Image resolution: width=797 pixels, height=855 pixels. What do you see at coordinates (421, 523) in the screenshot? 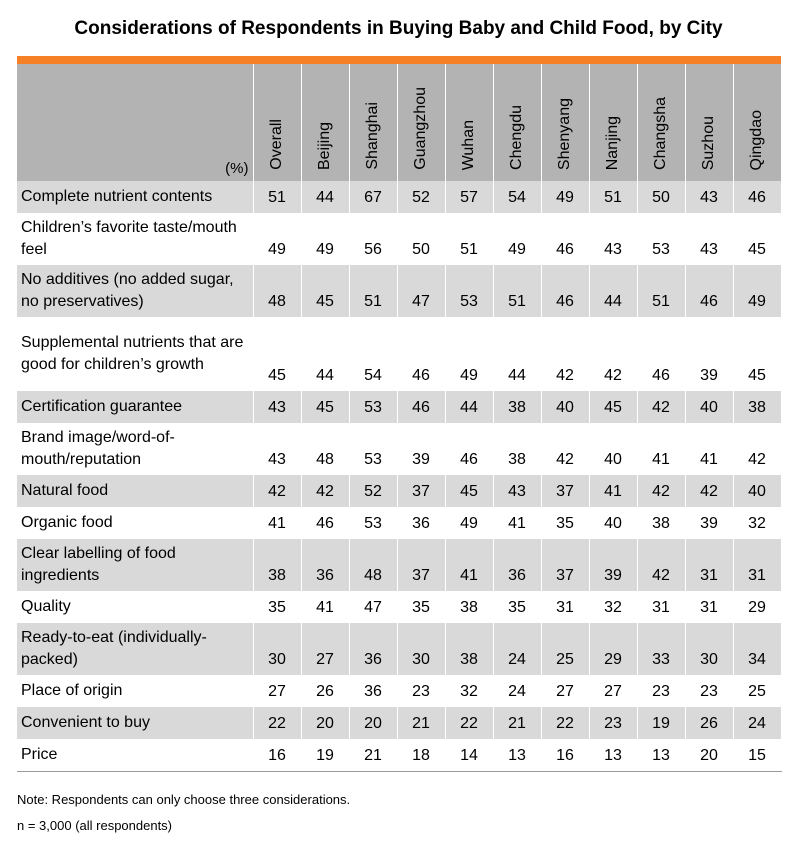
I see `cell-value: 36` at bounding box center [421, 523].